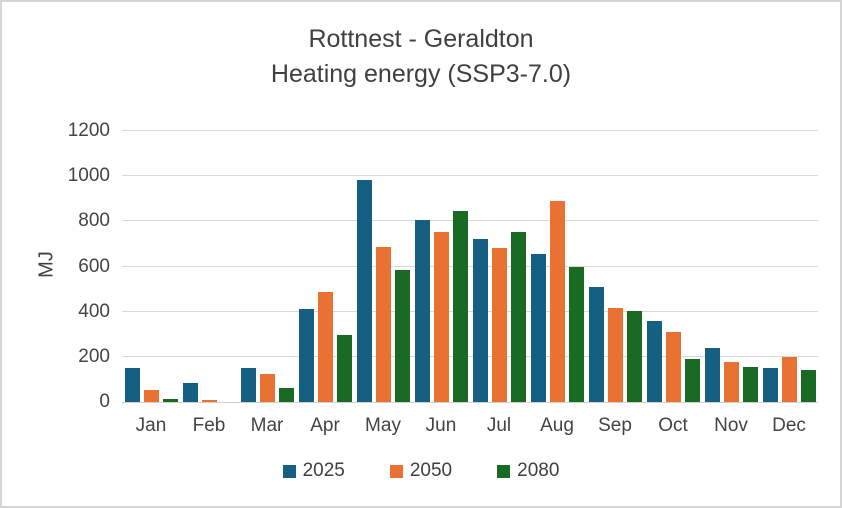  Describe the element at coordinates (673, 283) in the screenshot. I see `category-group-oct: Oct` at that location.